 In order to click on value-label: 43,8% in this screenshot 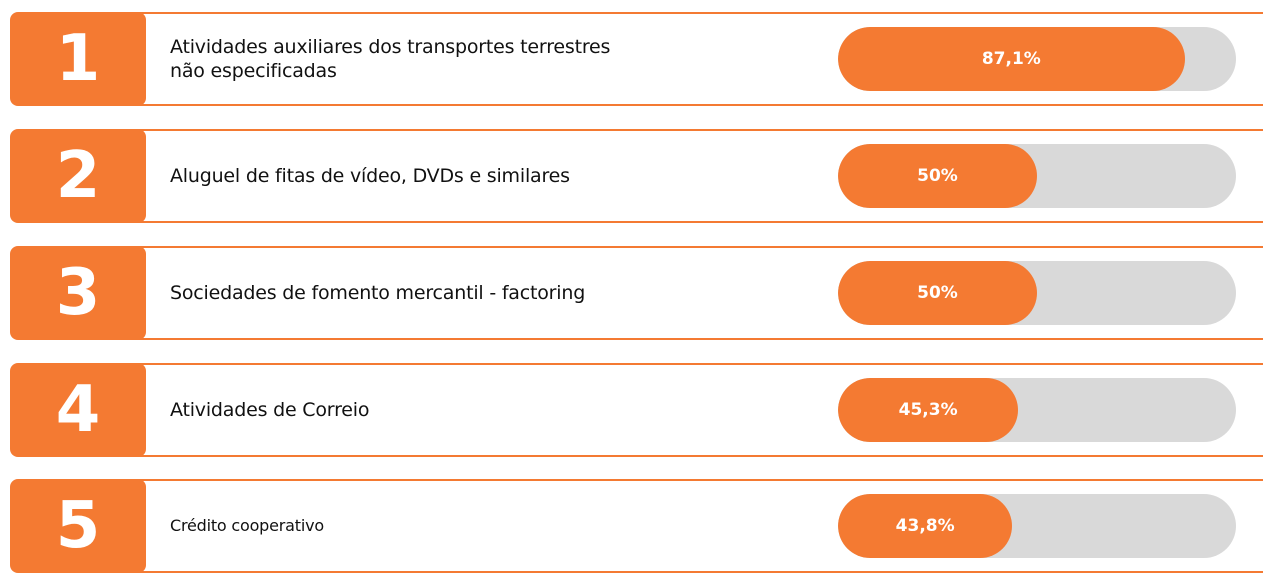, I will do `click(925, 526)`.